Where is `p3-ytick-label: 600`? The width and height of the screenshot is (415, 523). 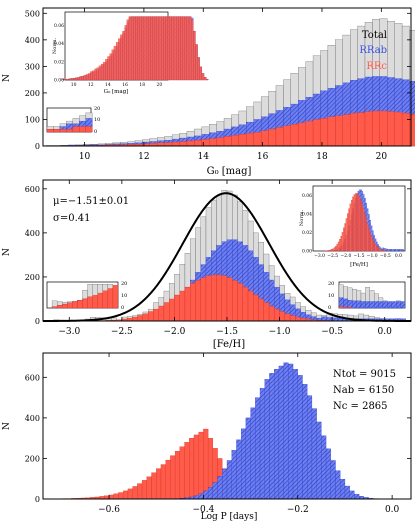 p3-ytick-label: 600 is located at coordinates (32, 377).